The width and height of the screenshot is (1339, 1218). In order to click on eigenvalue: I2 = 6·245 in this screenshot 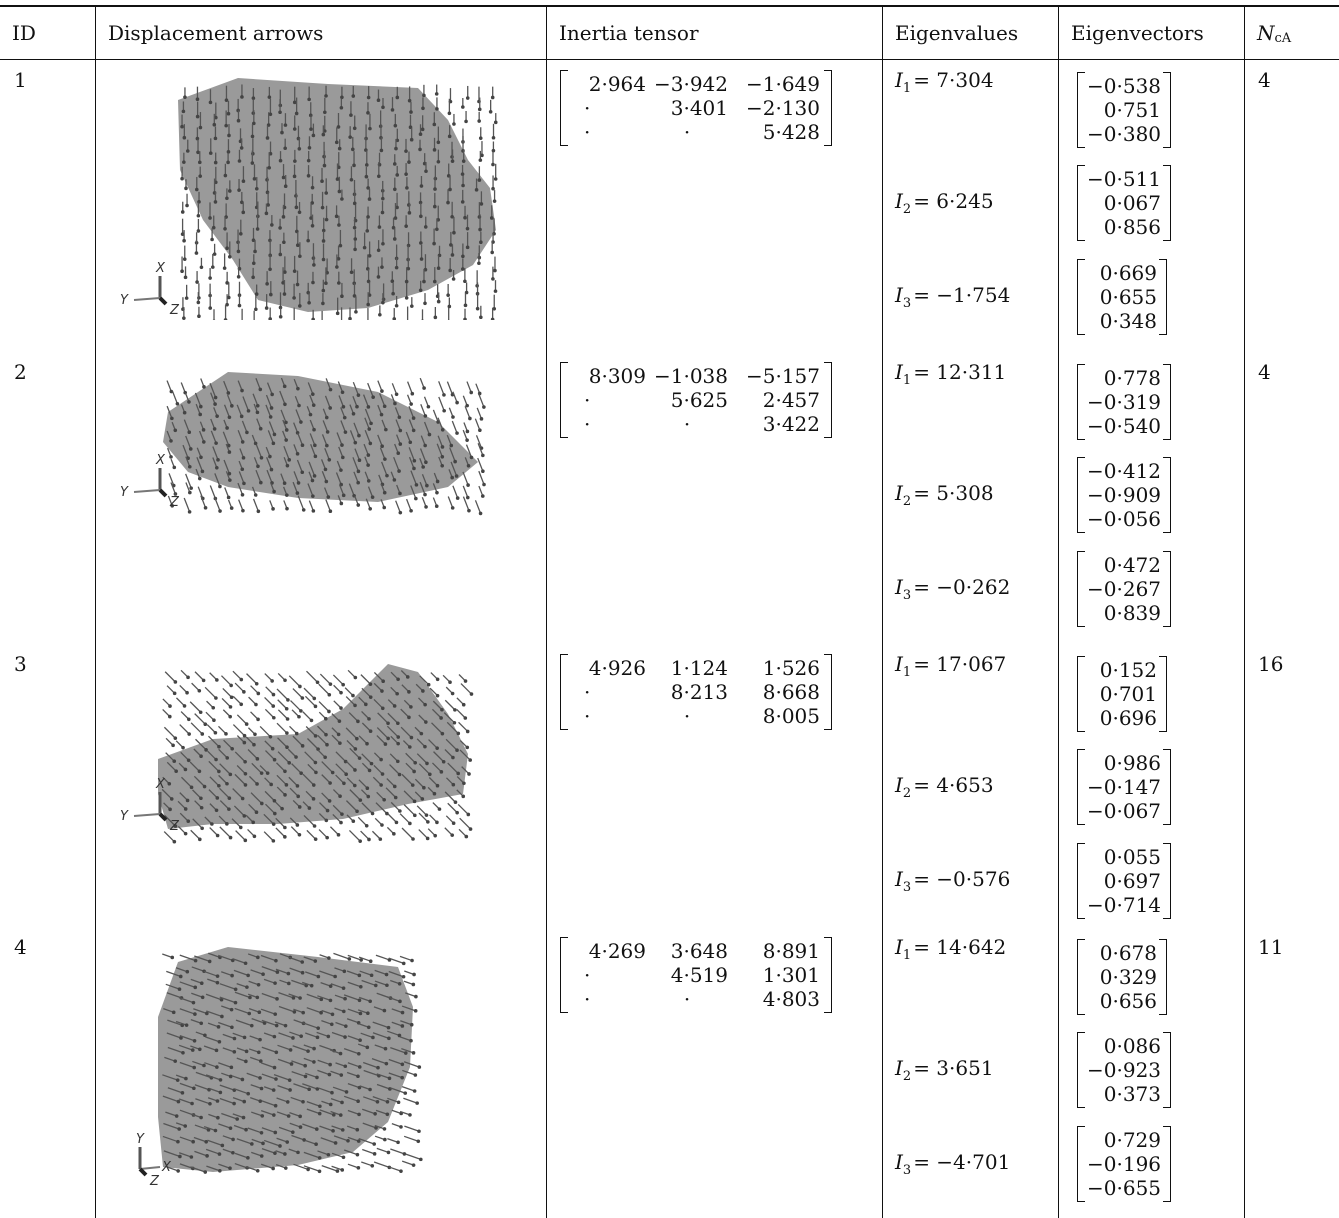, I will do `click(944, 203)`.